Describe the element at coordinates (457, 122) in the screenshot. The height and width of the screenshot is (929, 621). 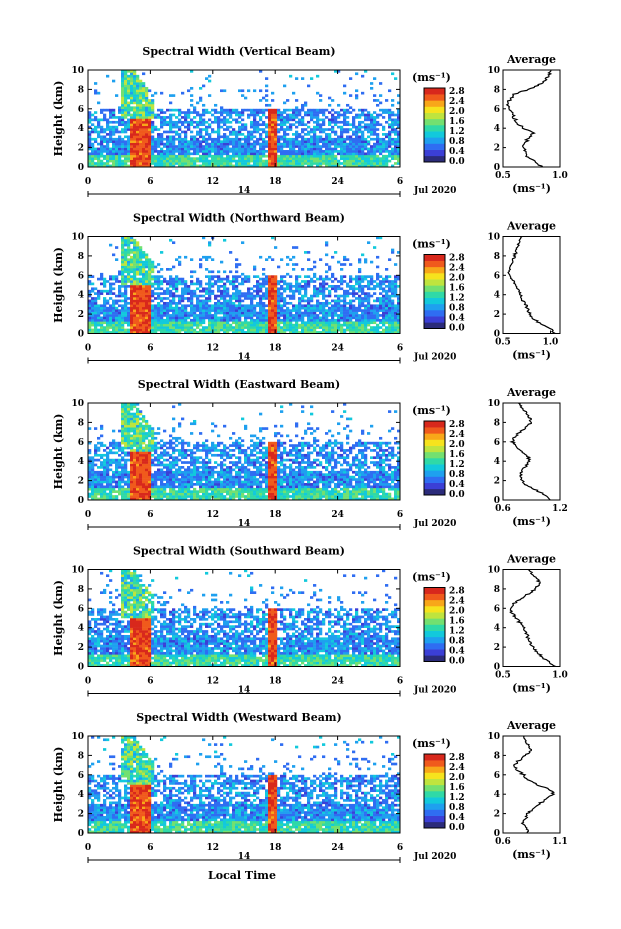
I see `colorbar-tick-label: 1.6` at that location.